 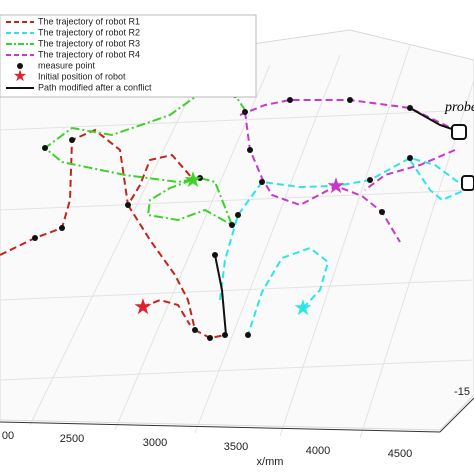 What do you see at coordinates (89, 32) in the screenshot?
I see `legend-label: The trajectory of robot R2` at bounding box center [89, 32].